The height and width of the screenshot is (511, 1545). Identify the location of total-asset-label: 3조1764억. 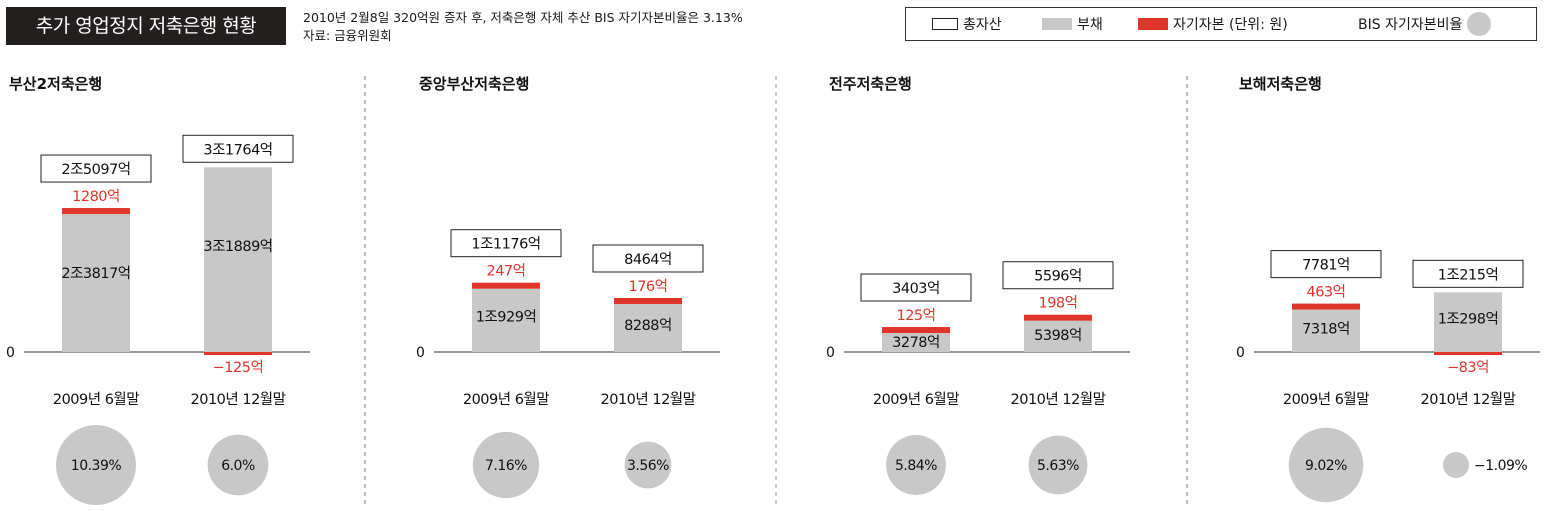
(237, 149).